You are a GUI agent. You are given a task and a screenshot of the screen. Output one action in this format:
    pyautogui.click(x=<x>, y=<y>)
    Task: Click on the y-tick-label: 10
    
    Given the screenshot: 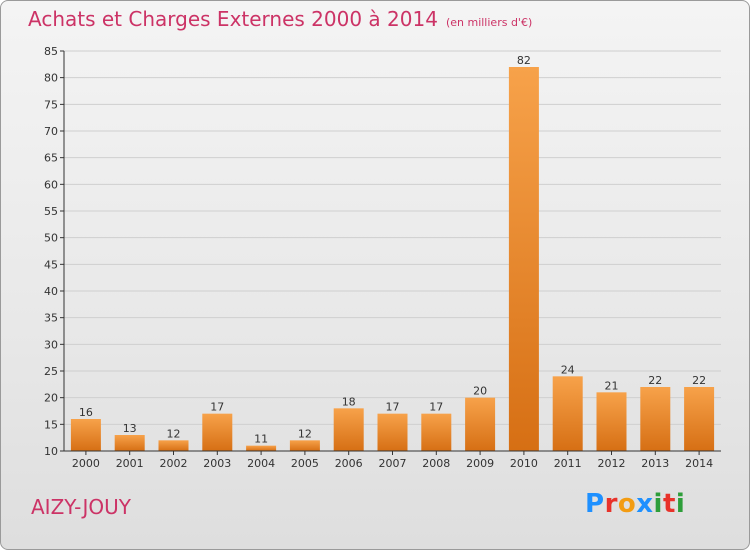 What is the action you would take?
    pyautogui.click(x=51, y=451)
    